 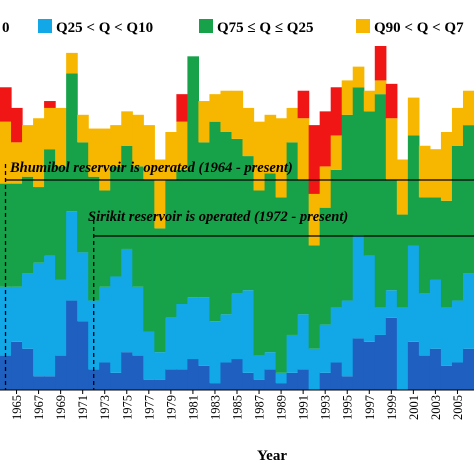 I want to click on bar-segment-1974-q25_q10, so click(x=116, y=324).